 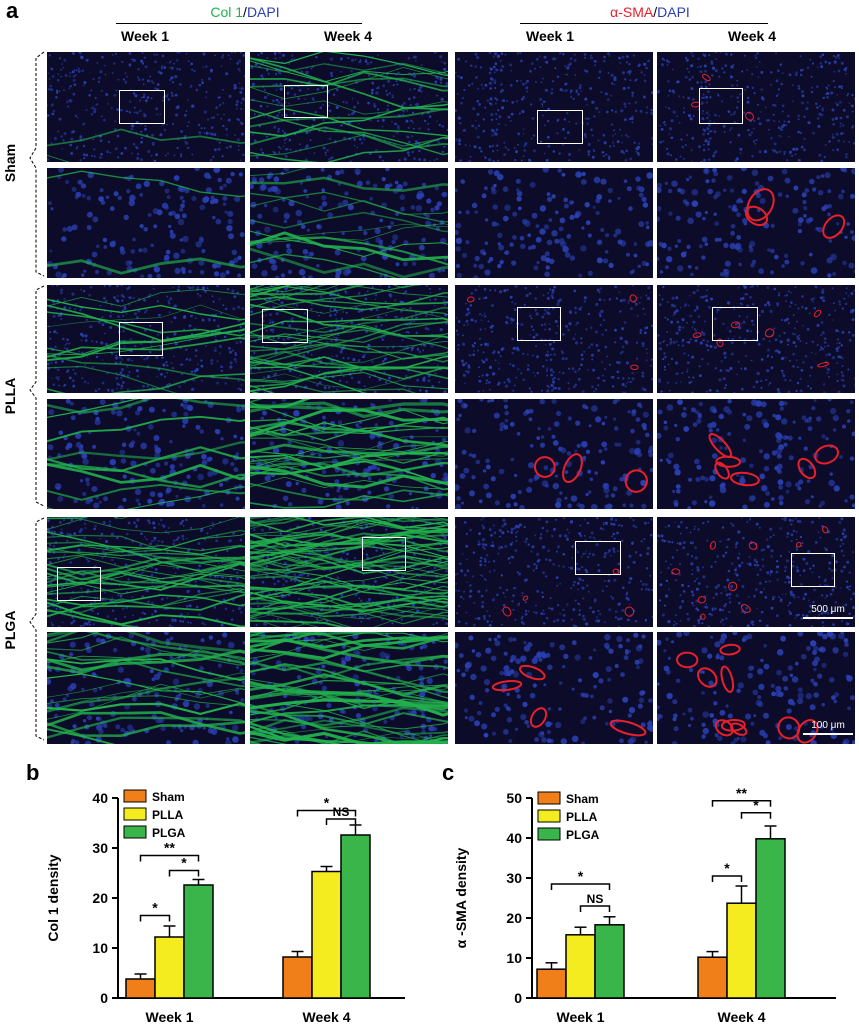 I want to click on sma-header-dapi: DAPI, so click(x=673, y=12).